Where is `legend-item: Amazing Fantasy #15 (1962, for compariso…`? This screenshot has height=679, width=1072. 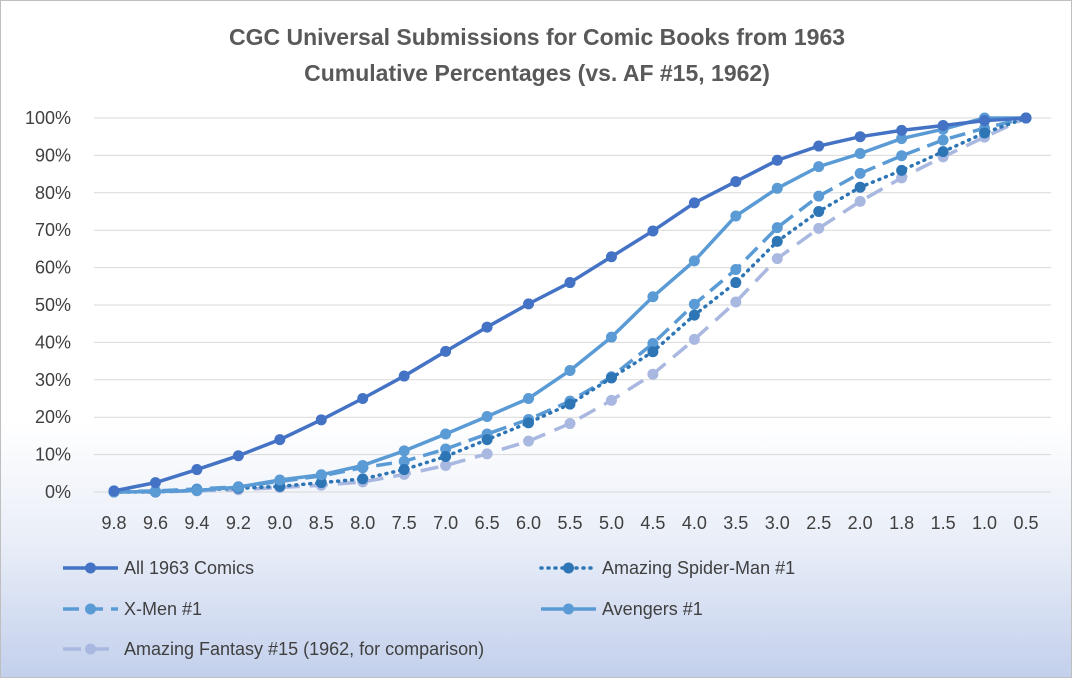 legend-item: Amazing Fantasy #15 (1962, for compariso… is located at coordinates (273, 649).